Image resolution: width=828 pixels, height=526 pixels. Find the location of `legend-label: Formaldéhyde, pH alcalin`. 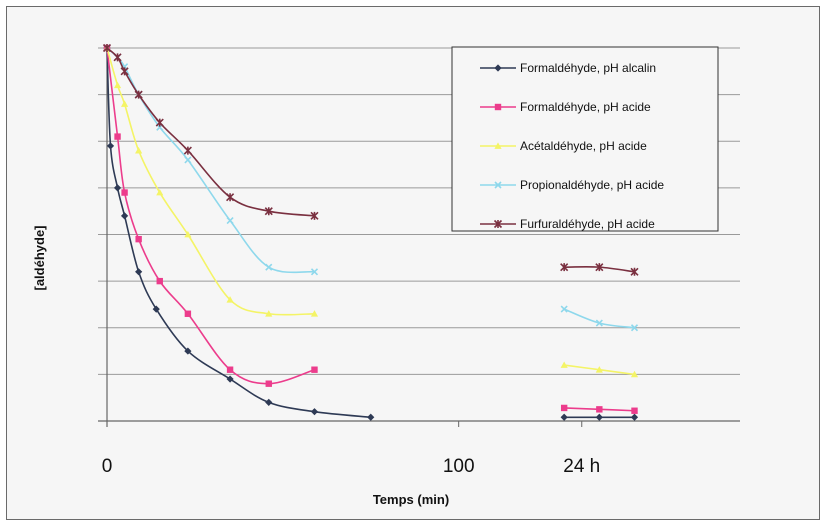

legend-label: Formaldéhyde, pH alcalin is located at coordinates (588, 68).